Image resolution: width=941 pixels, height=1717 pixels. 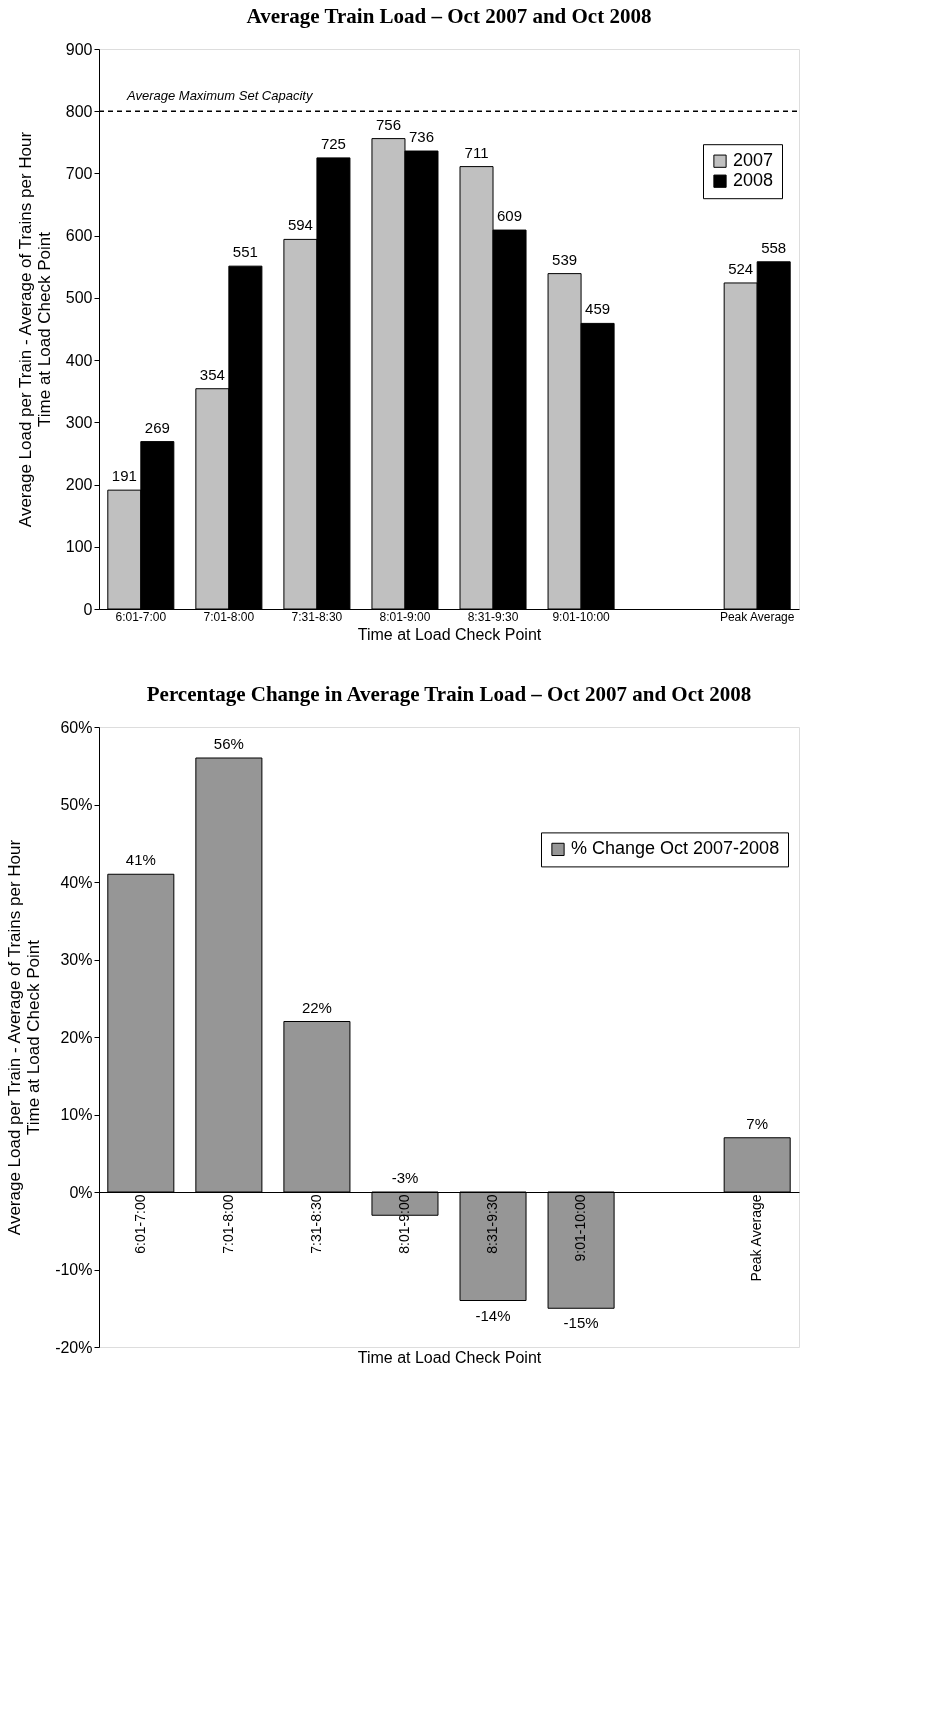 What do you see at coordinates (88, 609) in the screenshot?
I see `y-tick-label: 0` at bounding box center [88, 609].